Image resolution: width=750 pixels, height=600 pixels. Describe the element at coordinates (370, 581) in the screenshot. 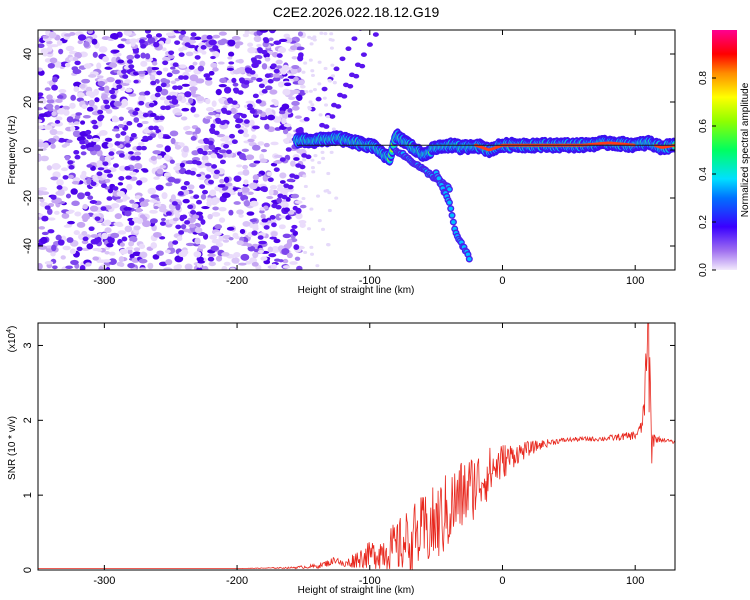

I see `bottom-x-tick-label: -100` at that location.